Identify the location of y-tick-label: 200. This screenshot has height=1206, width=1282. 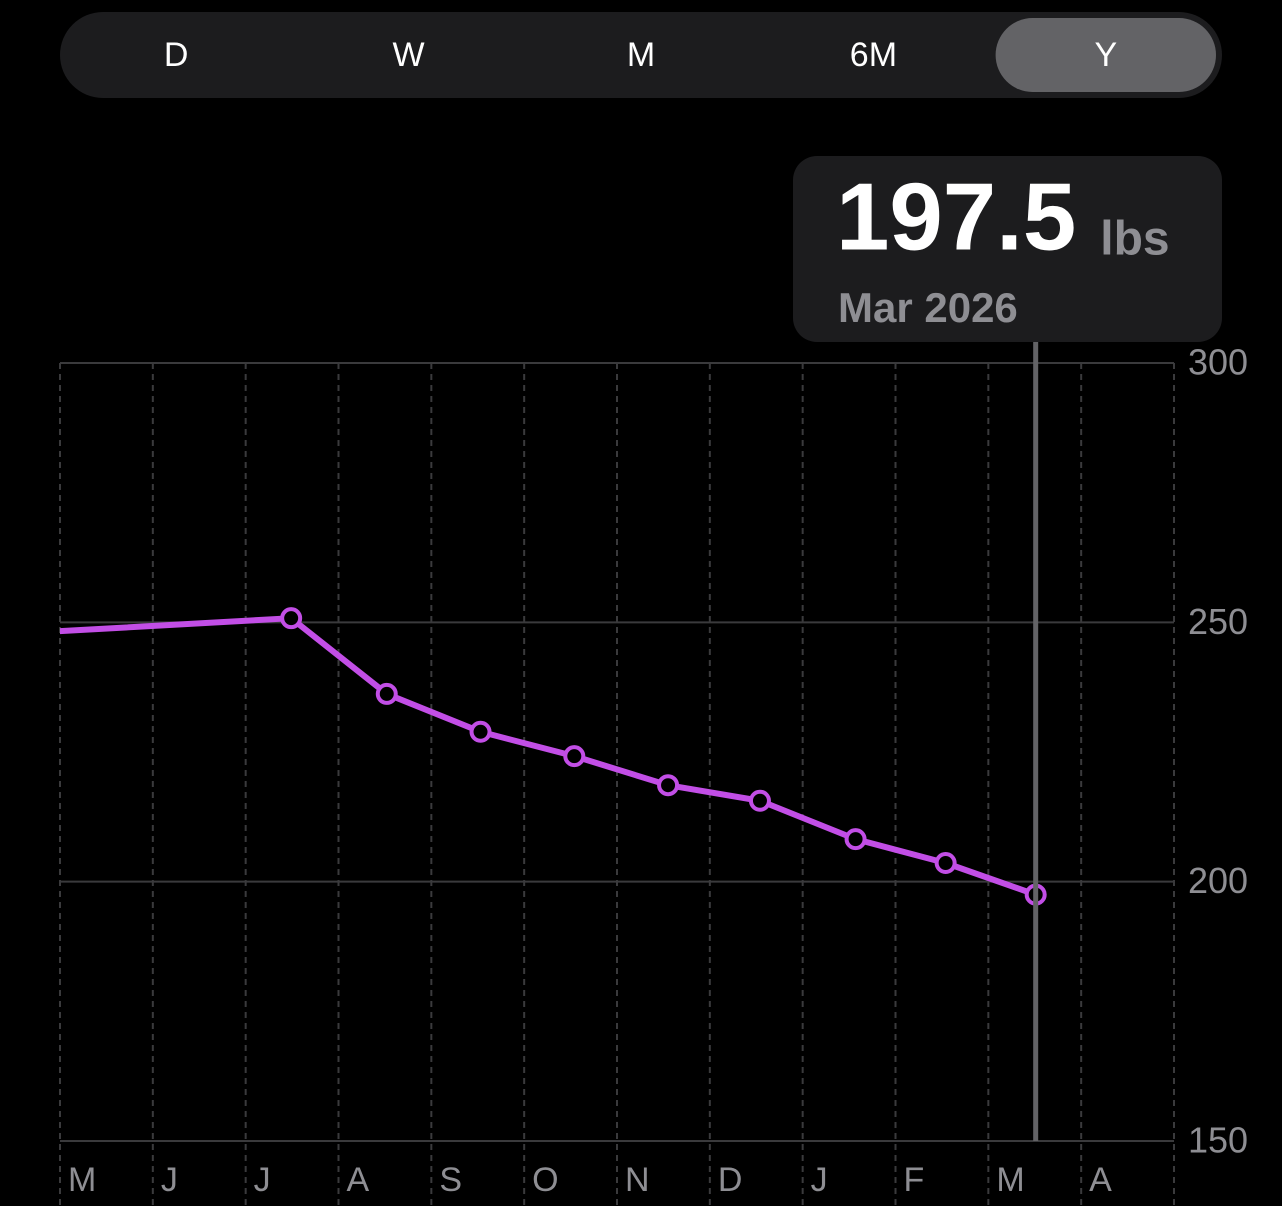
(1218, 880).